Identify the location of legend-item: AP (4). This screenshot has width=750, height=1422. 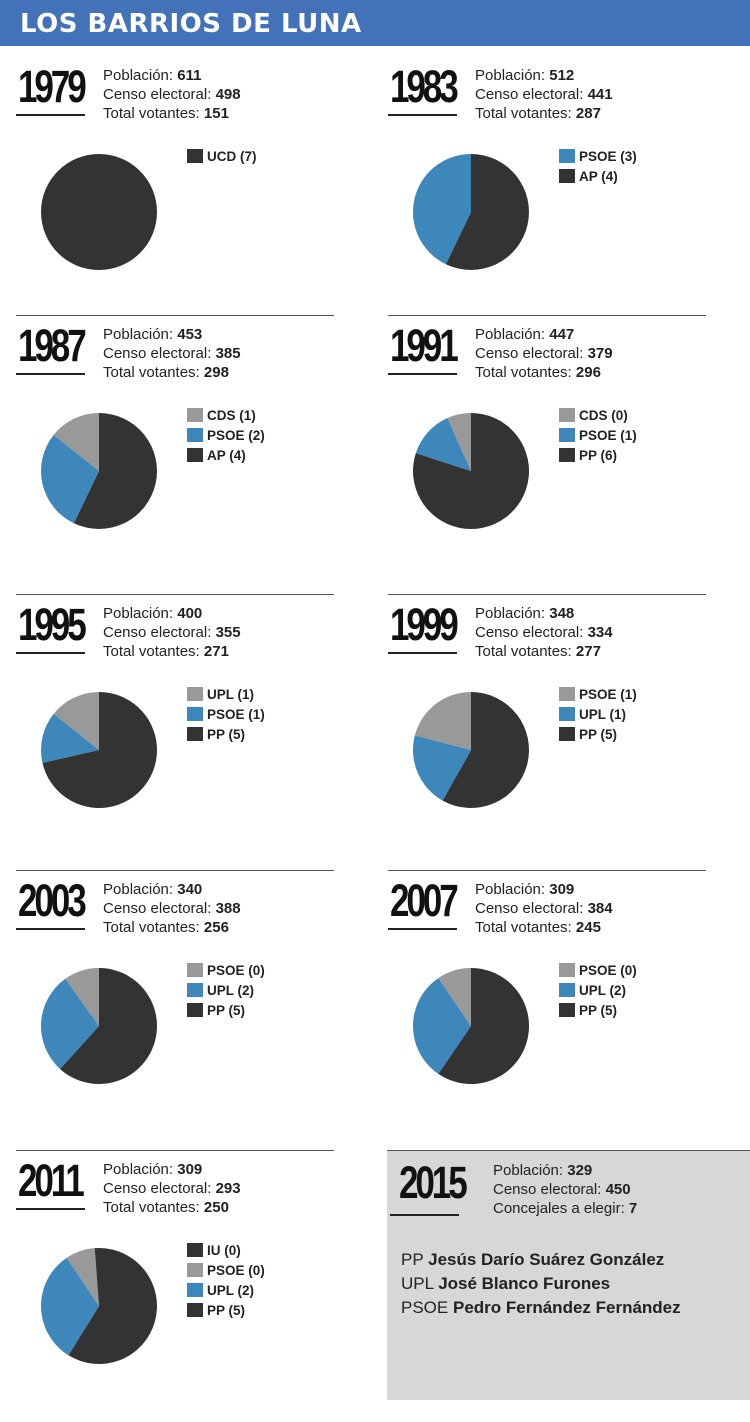
(598, 179).